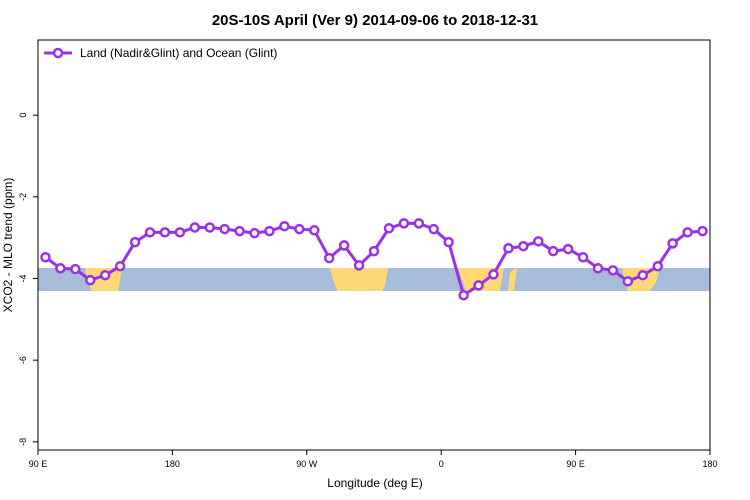 This screenshot has width=750, height=500. What do you see at coordinates (23, 278) in the screenshot?
I see `y-tick-label: -4` at bounding box center [23, 278].